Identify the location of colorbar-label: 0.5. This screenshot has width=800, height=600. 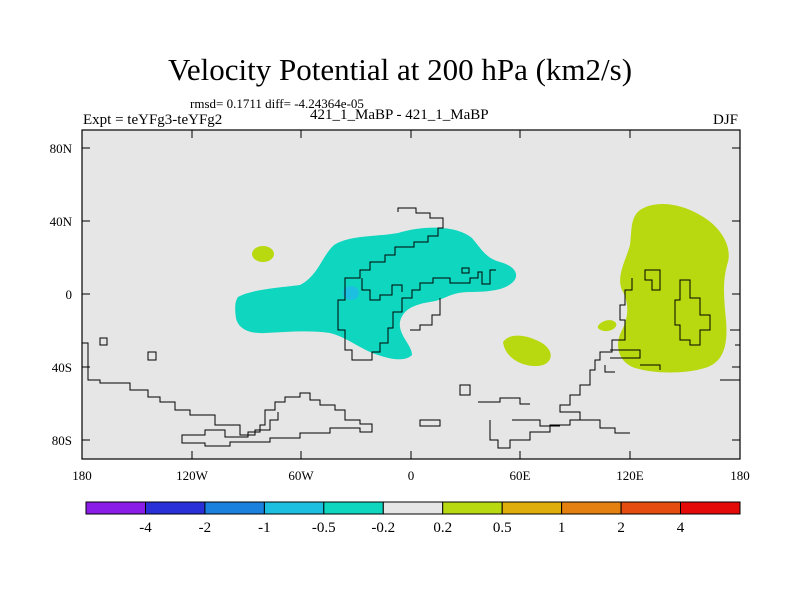
(502, 528).